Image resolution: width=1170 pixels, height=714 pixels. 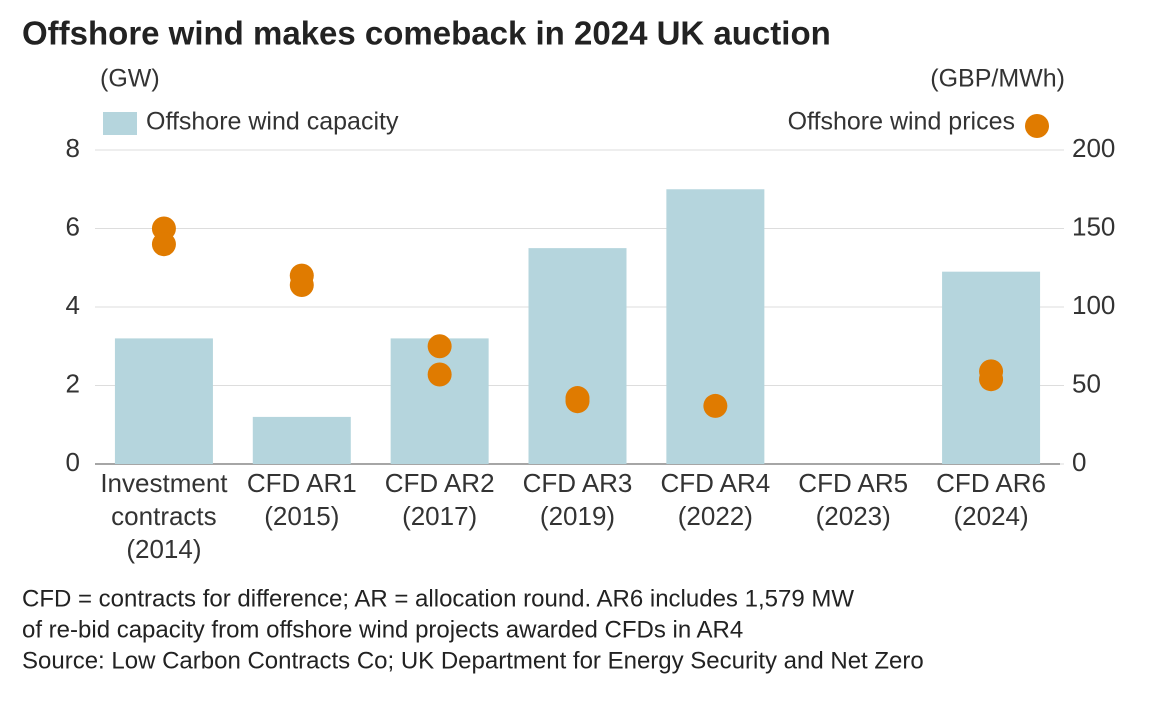 I want to click on legend-label: Offshore wind capacity, so click(x=272, y=122).